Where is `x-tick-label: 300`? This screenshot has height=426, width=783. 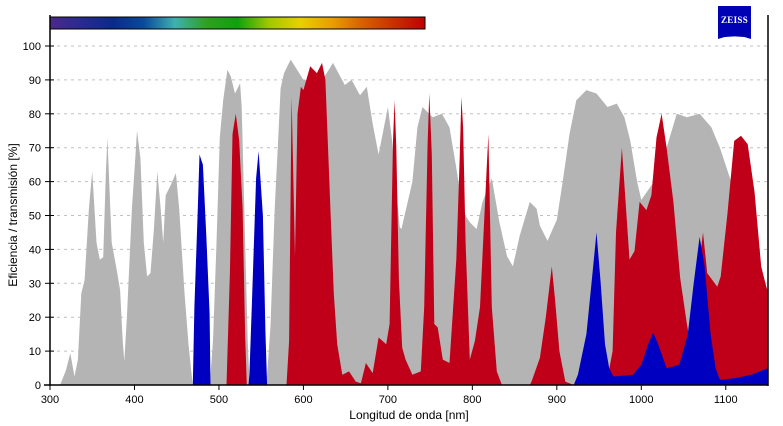
x-tick-label: 300 is located at coordinates (50, 400).